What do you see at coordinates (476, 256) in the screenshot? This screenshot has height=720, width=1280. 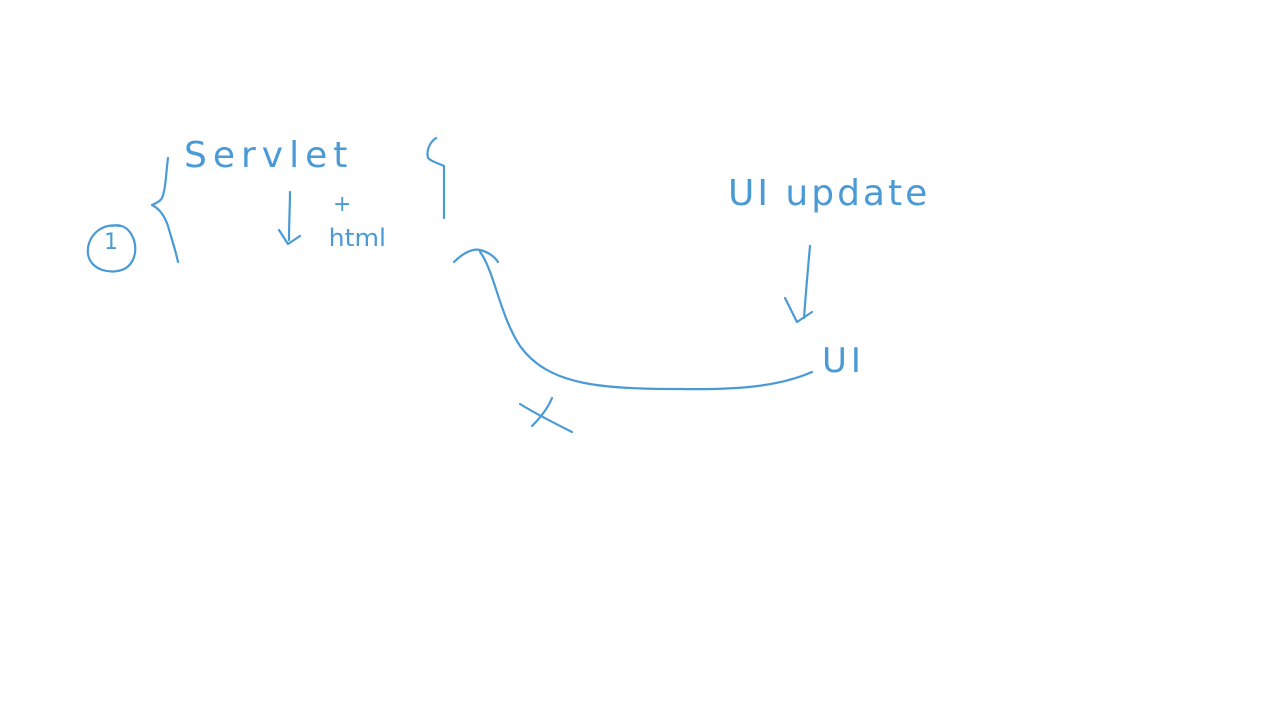 I see `return-curve-arrowhead` at bounding box center [476, 256].